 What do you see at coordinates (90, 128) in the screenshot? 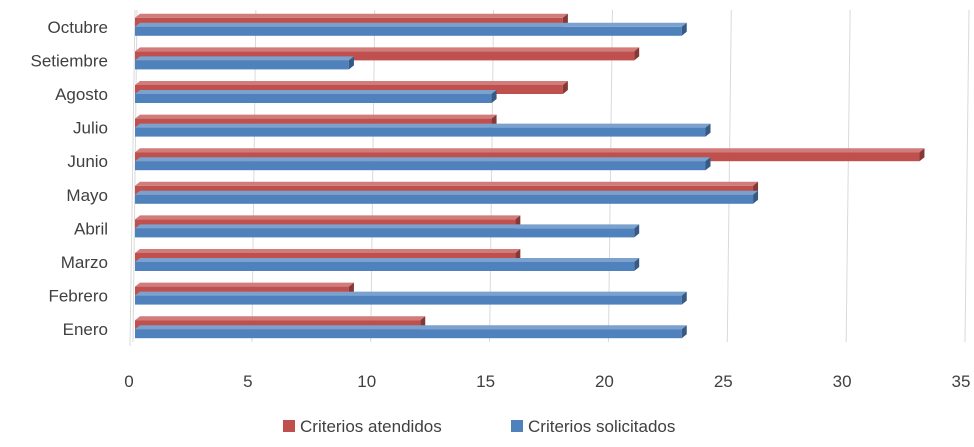
I see `category-label: Julio` at bounding box center [90, 128].